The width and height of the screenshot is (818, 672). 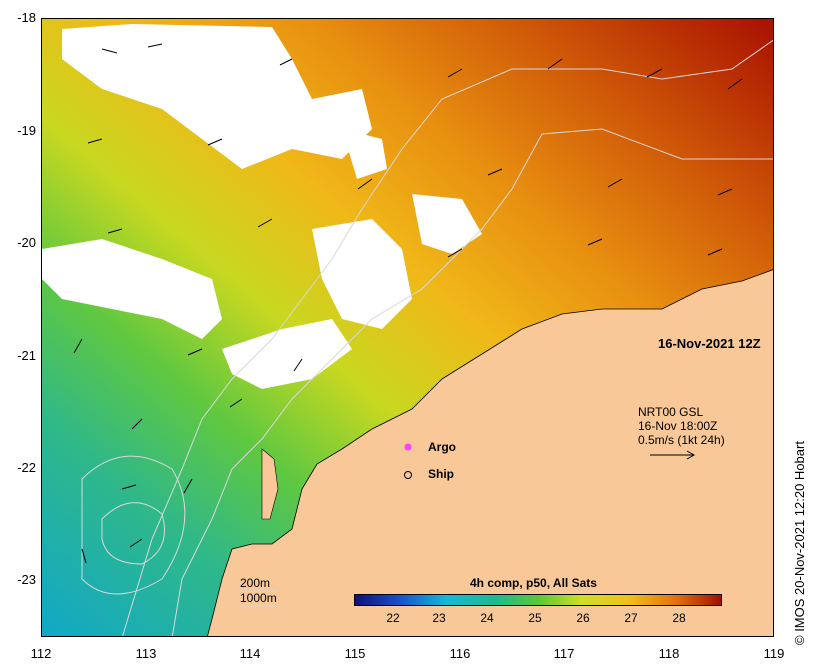 I want to click on lat-label: -21, so click(x=26, y=355).